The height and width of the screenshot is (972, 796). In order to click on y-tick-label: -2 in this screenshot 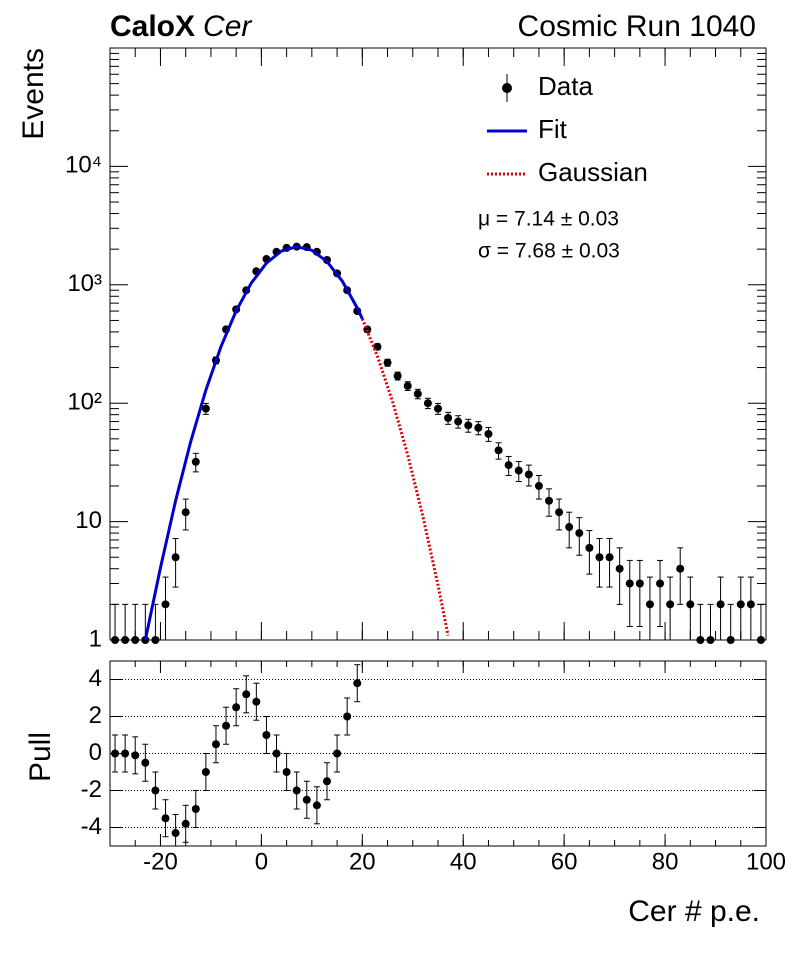, I will do `click(91, 789)`.